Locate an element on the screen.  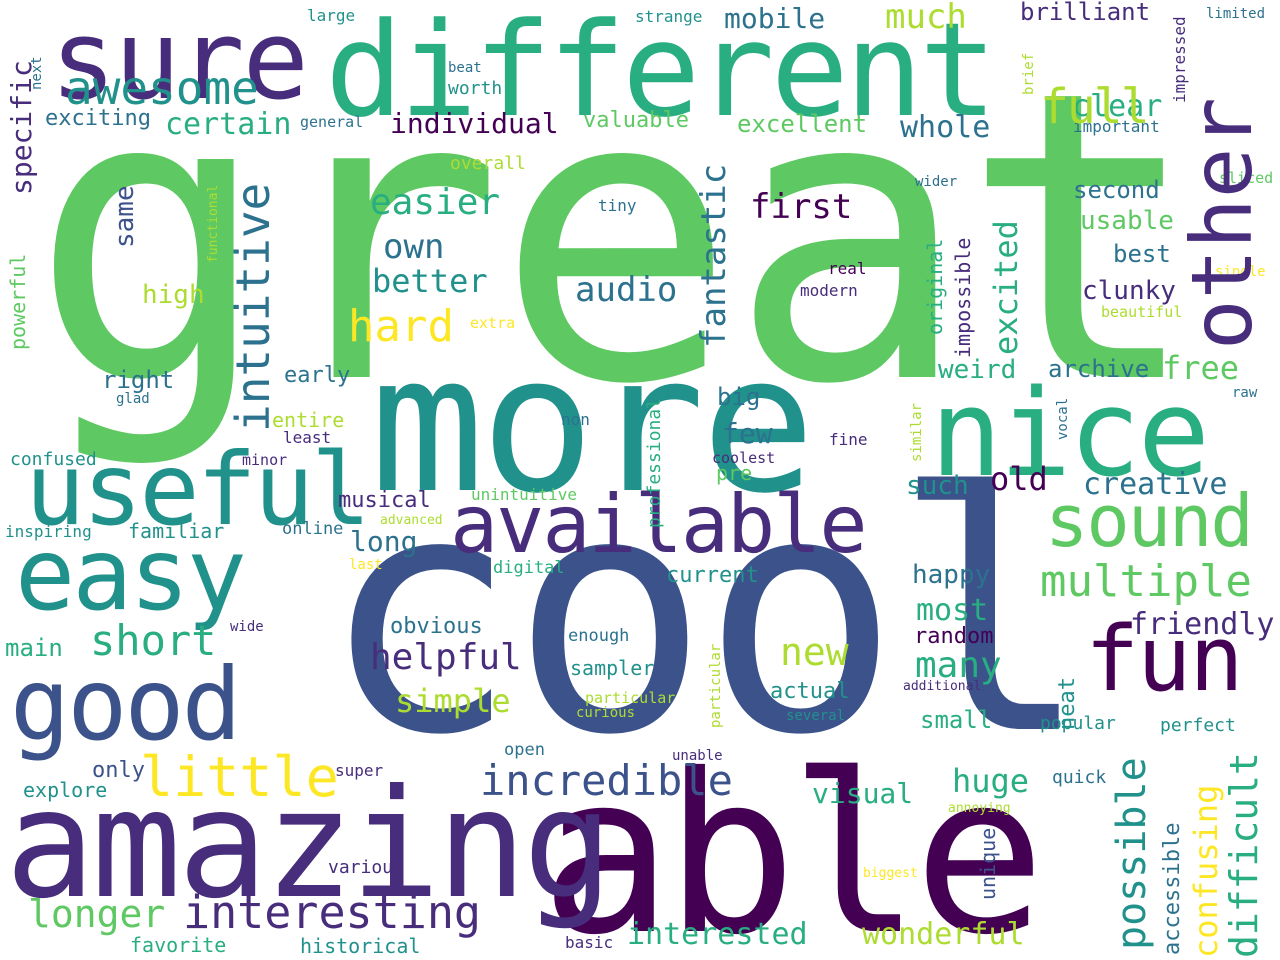
word-same: same is located at coordinates (125, 216).